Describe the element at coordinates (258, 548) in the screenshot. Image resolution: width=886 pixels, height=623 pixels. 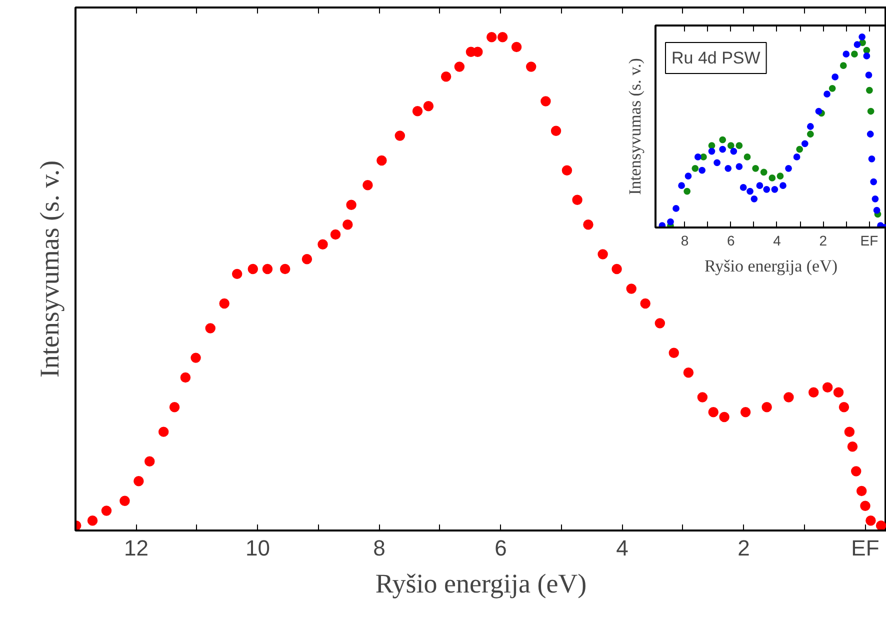
I see `x-tick-label: 10` at that location.